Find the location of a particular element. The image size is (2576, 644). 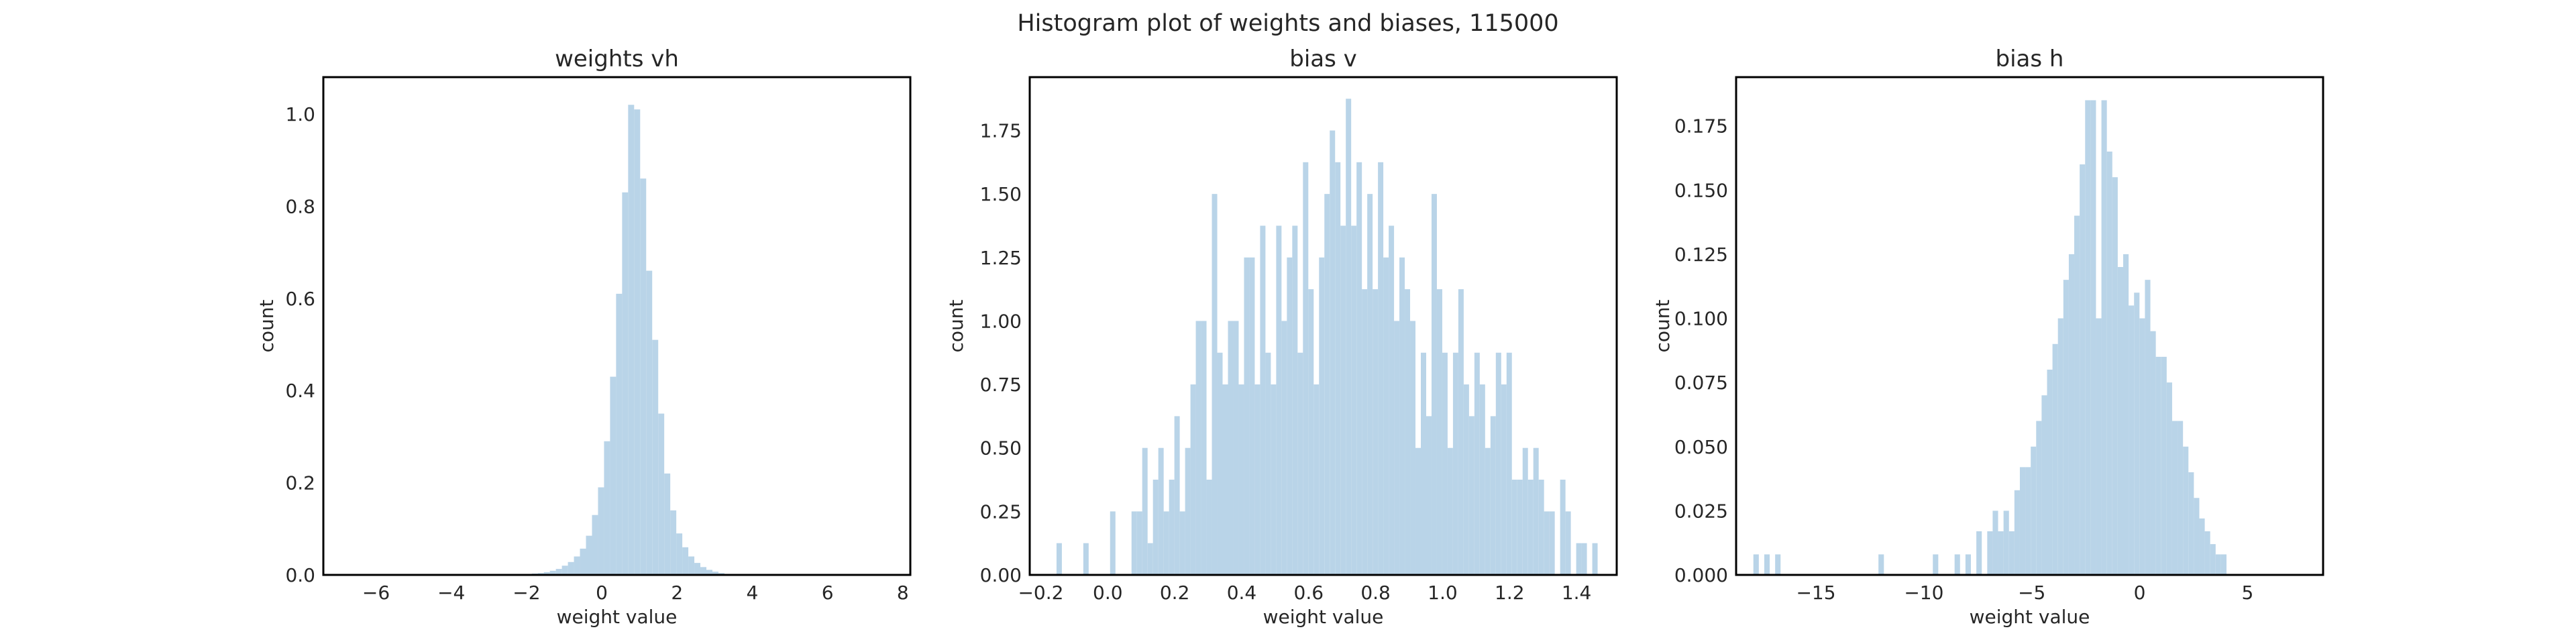

x-tick-label: 2 is located at coordinates (677, 593).